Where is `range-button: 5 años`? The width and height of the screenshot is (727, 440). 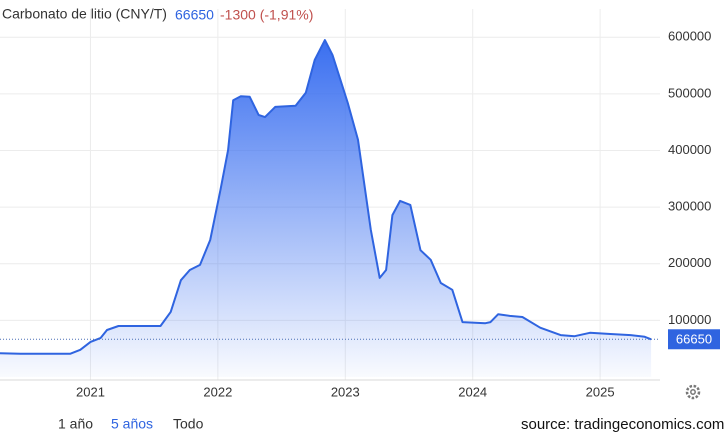
range-button: 5 años is located at coordinates (132, 424).